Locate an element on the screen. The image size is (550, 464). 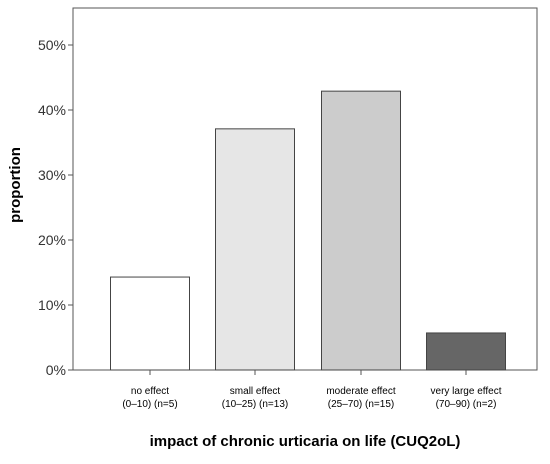
x-tick-label: very large effect is located at coordinates (466, 391).